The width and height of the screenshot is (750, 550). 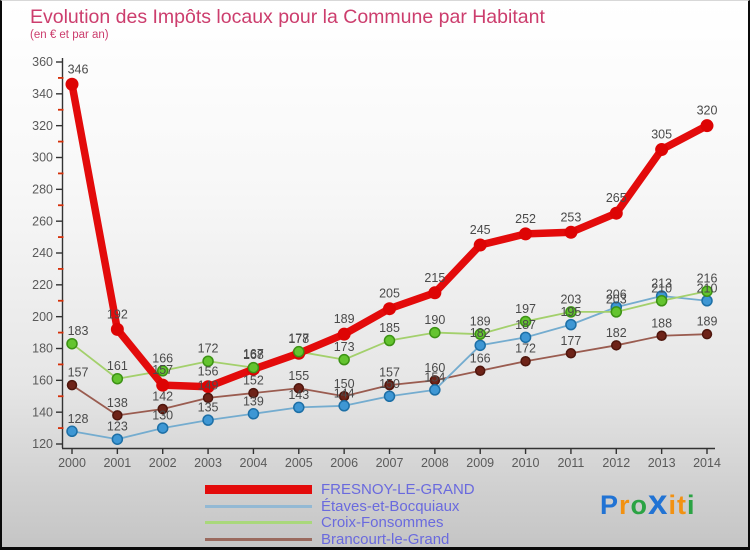 I want to click on legend-item-fresnoy-le-grand: FRESNOY-LE-GRAND, so click(x=340, y=489).